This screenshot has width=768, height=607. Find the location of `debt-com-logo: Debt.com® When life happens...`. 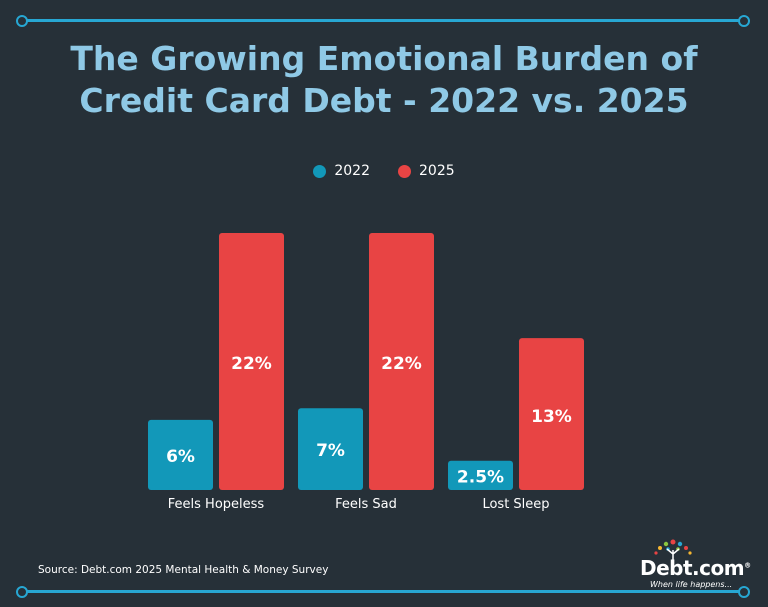

debt-com-logo: Debt.com® When life happens... is located at coordinates (693, 563).